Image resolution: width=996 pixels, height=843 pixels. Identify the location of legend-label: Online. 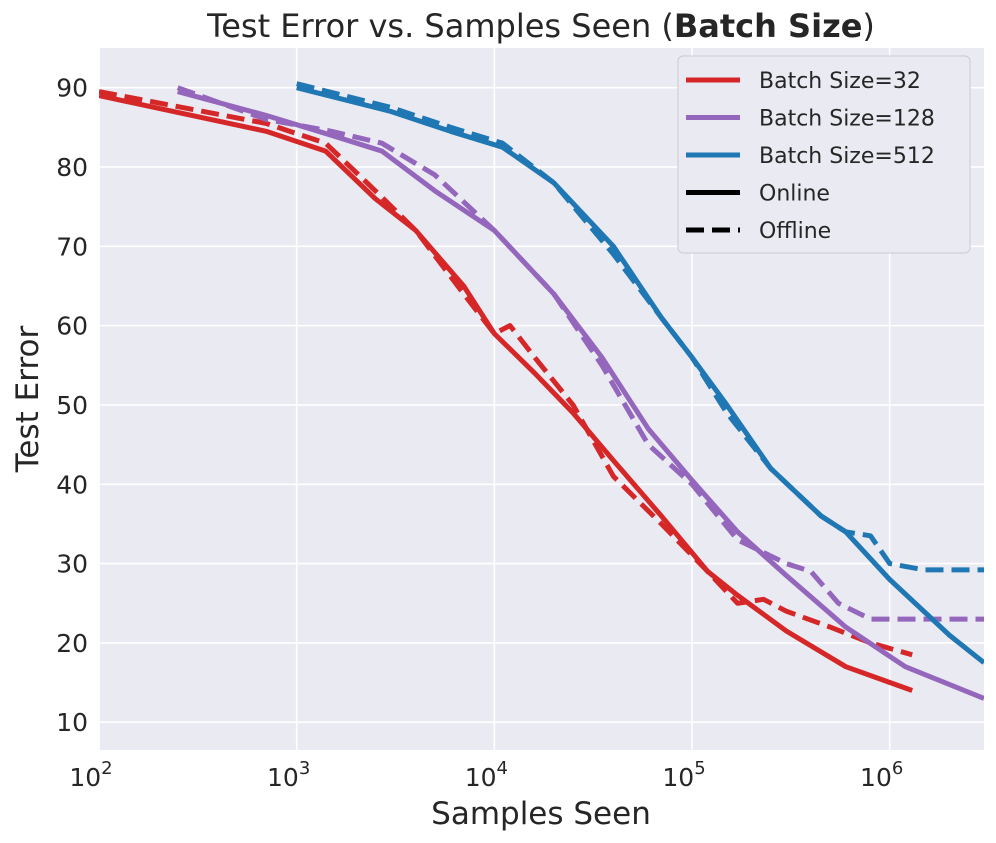
(794, 194).